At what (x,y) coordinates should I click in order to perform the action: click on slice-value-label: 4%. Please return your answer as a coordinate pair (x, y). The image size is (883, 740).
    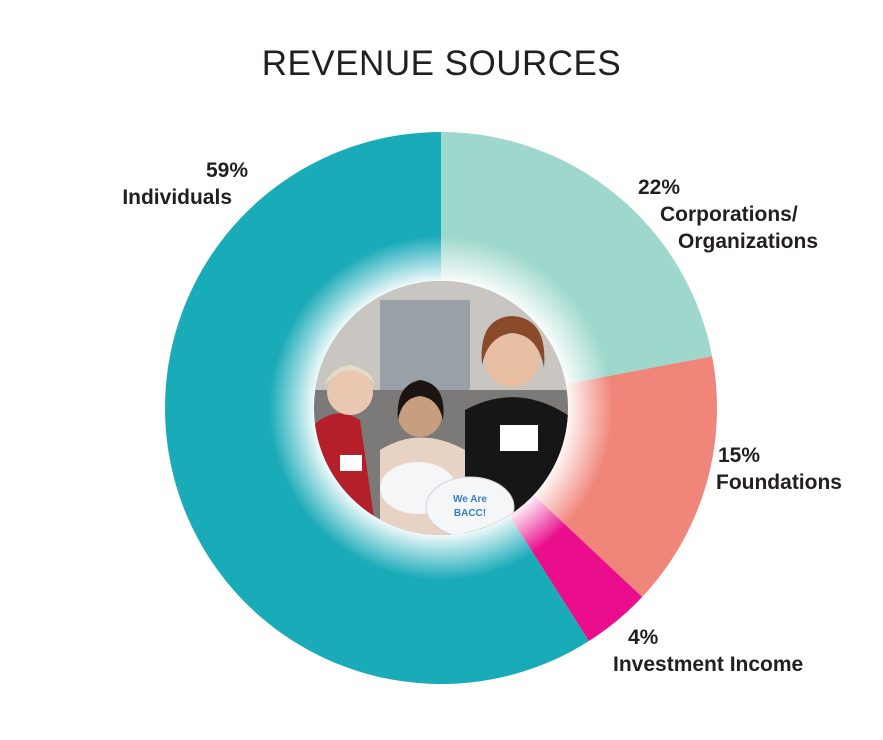
    Looking at the image, I should click on (643, 637).